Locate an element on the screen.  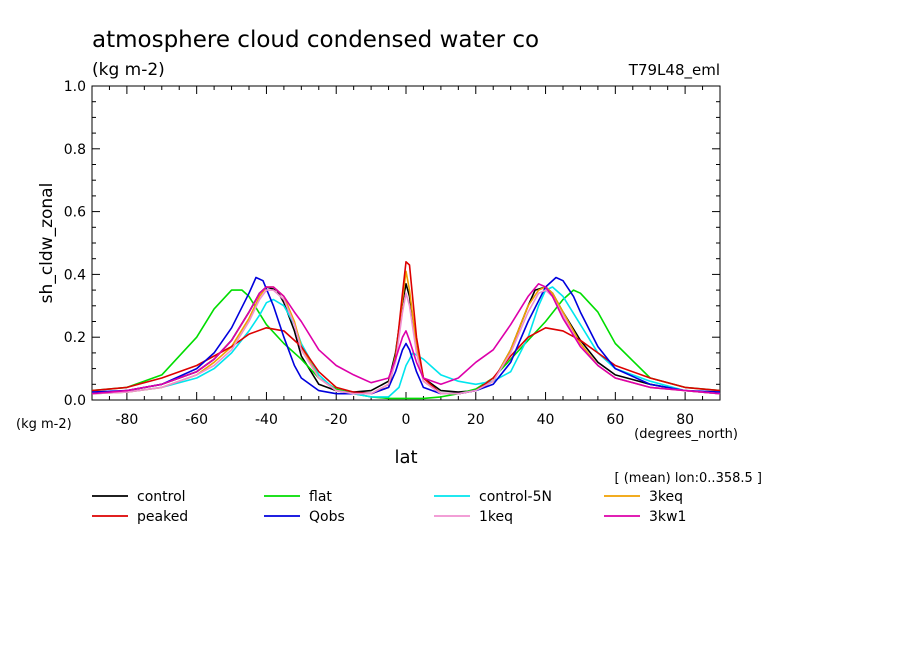
averaging-note: [ (mean) lon:0..358.5 ] is located at coordinates (689, 478).